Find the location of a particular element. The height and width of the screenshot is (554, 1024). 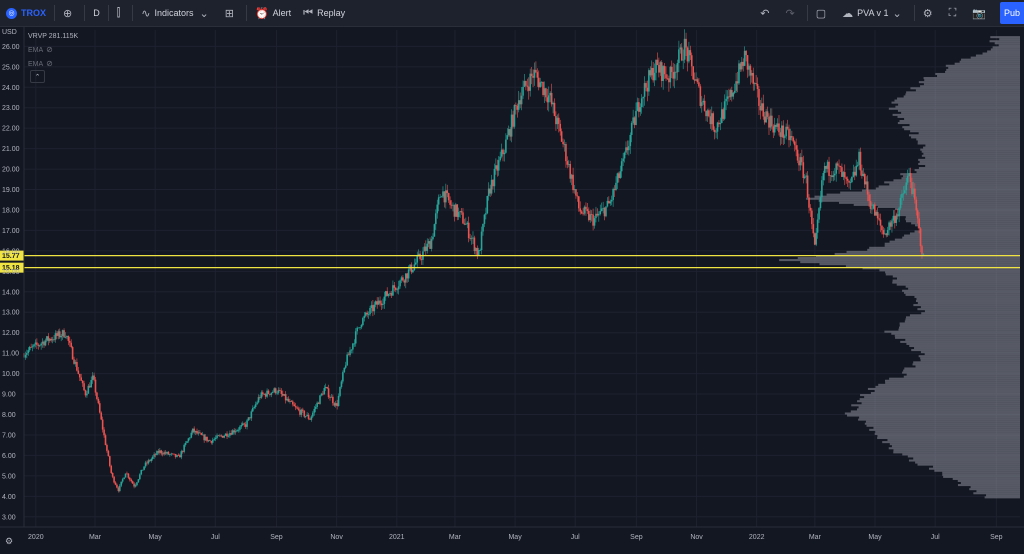

vrvp-legend: VRVP 281.115K is located at coordinates (53, 36).